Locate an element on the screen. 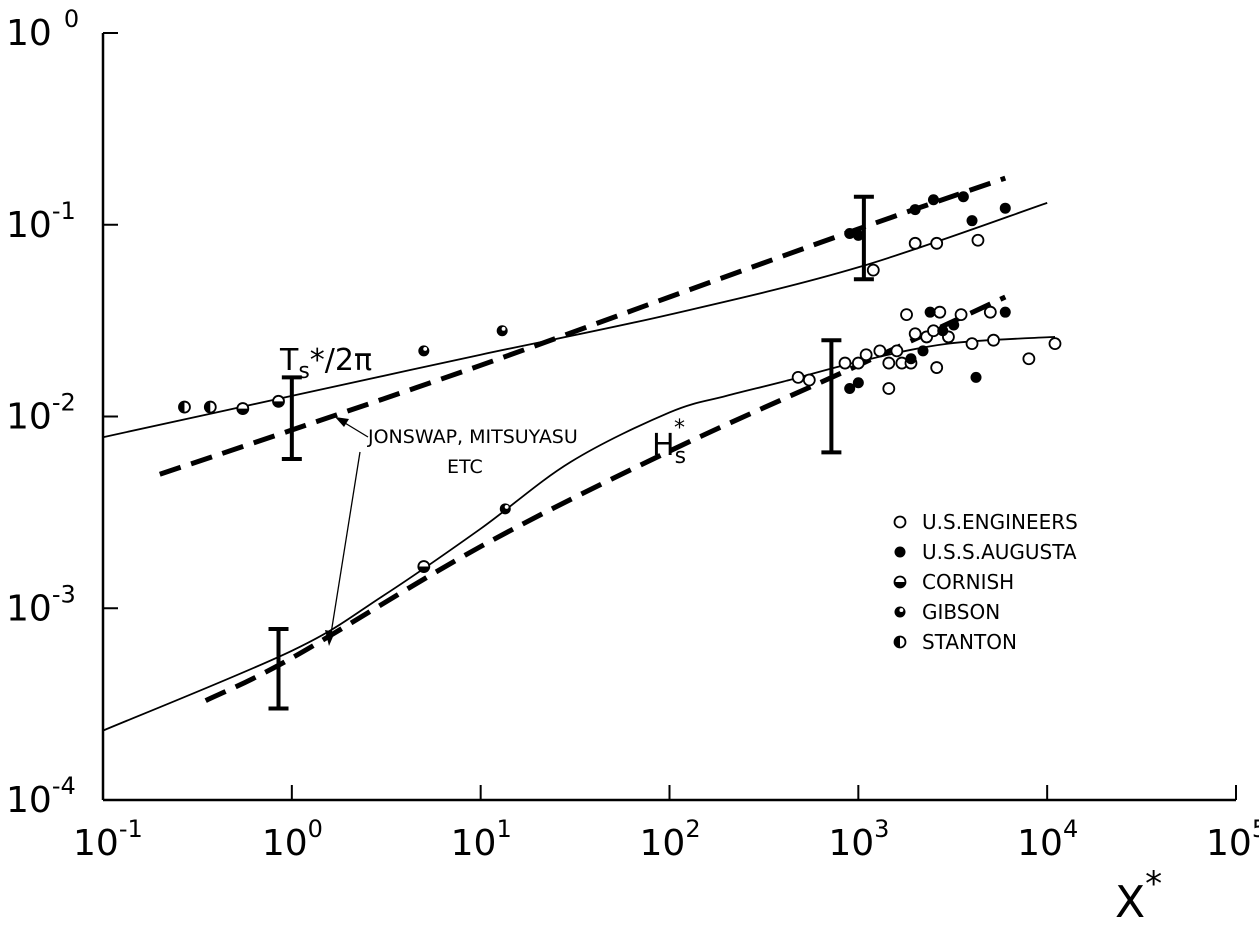 This screenshot has width=1259, height=925. x-tick-label-4: 10³ is located at coordinates (858, 839).